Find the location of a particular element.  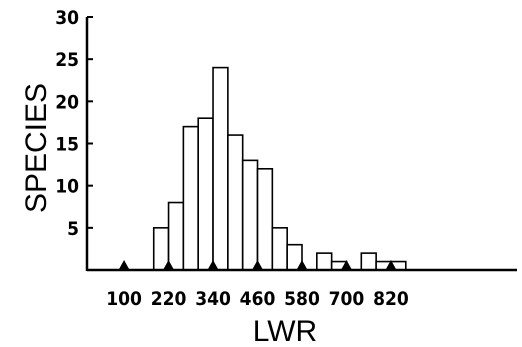

y-tick-label-25: 25 is located at coordinates (67, 60).